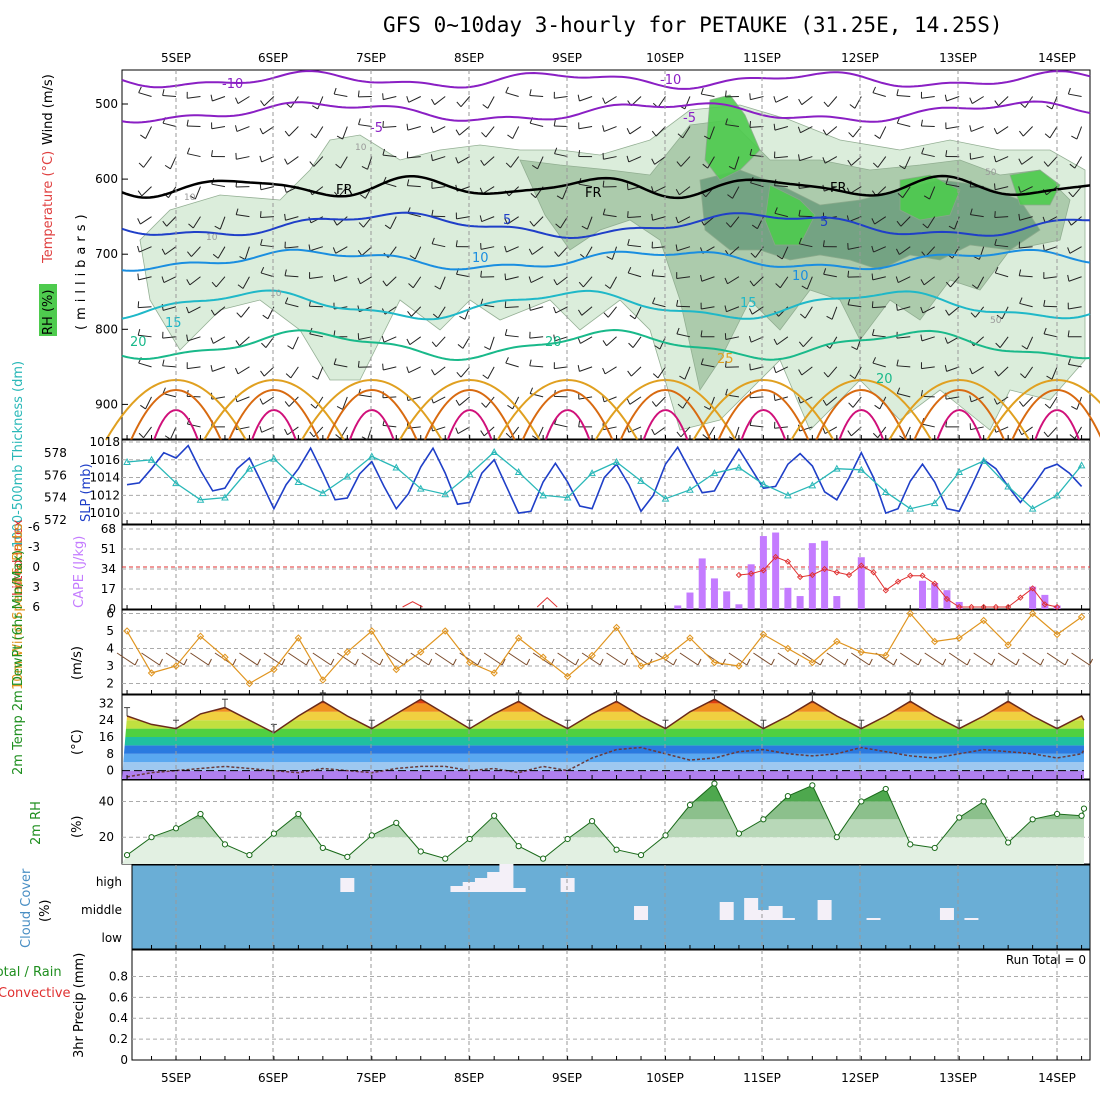 The image size is (1100, 1100). What do you see at coordinates (611, 1005) in the screenshot?
I see `precip-frame` at bounding box center [611, 1005].